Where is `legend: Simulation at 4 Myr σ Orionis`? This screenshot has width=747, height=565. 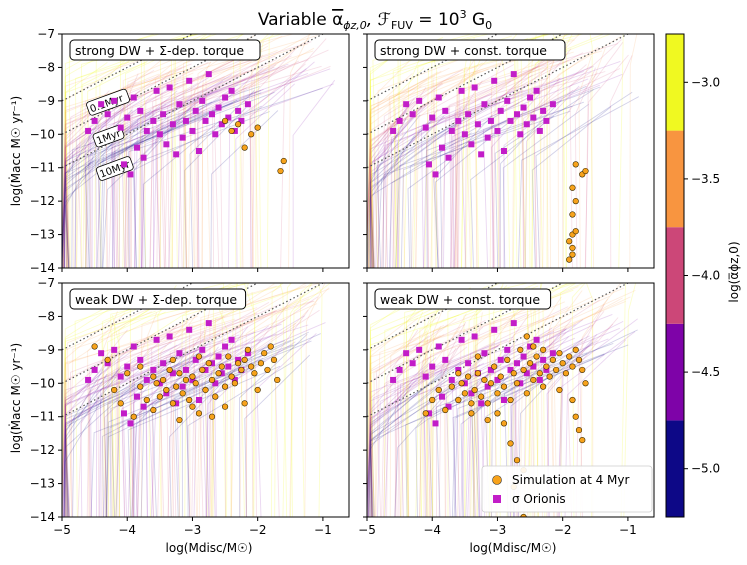
legend: Simulation at 4 Myr σ Orionis is located at coordinates (567, 489).